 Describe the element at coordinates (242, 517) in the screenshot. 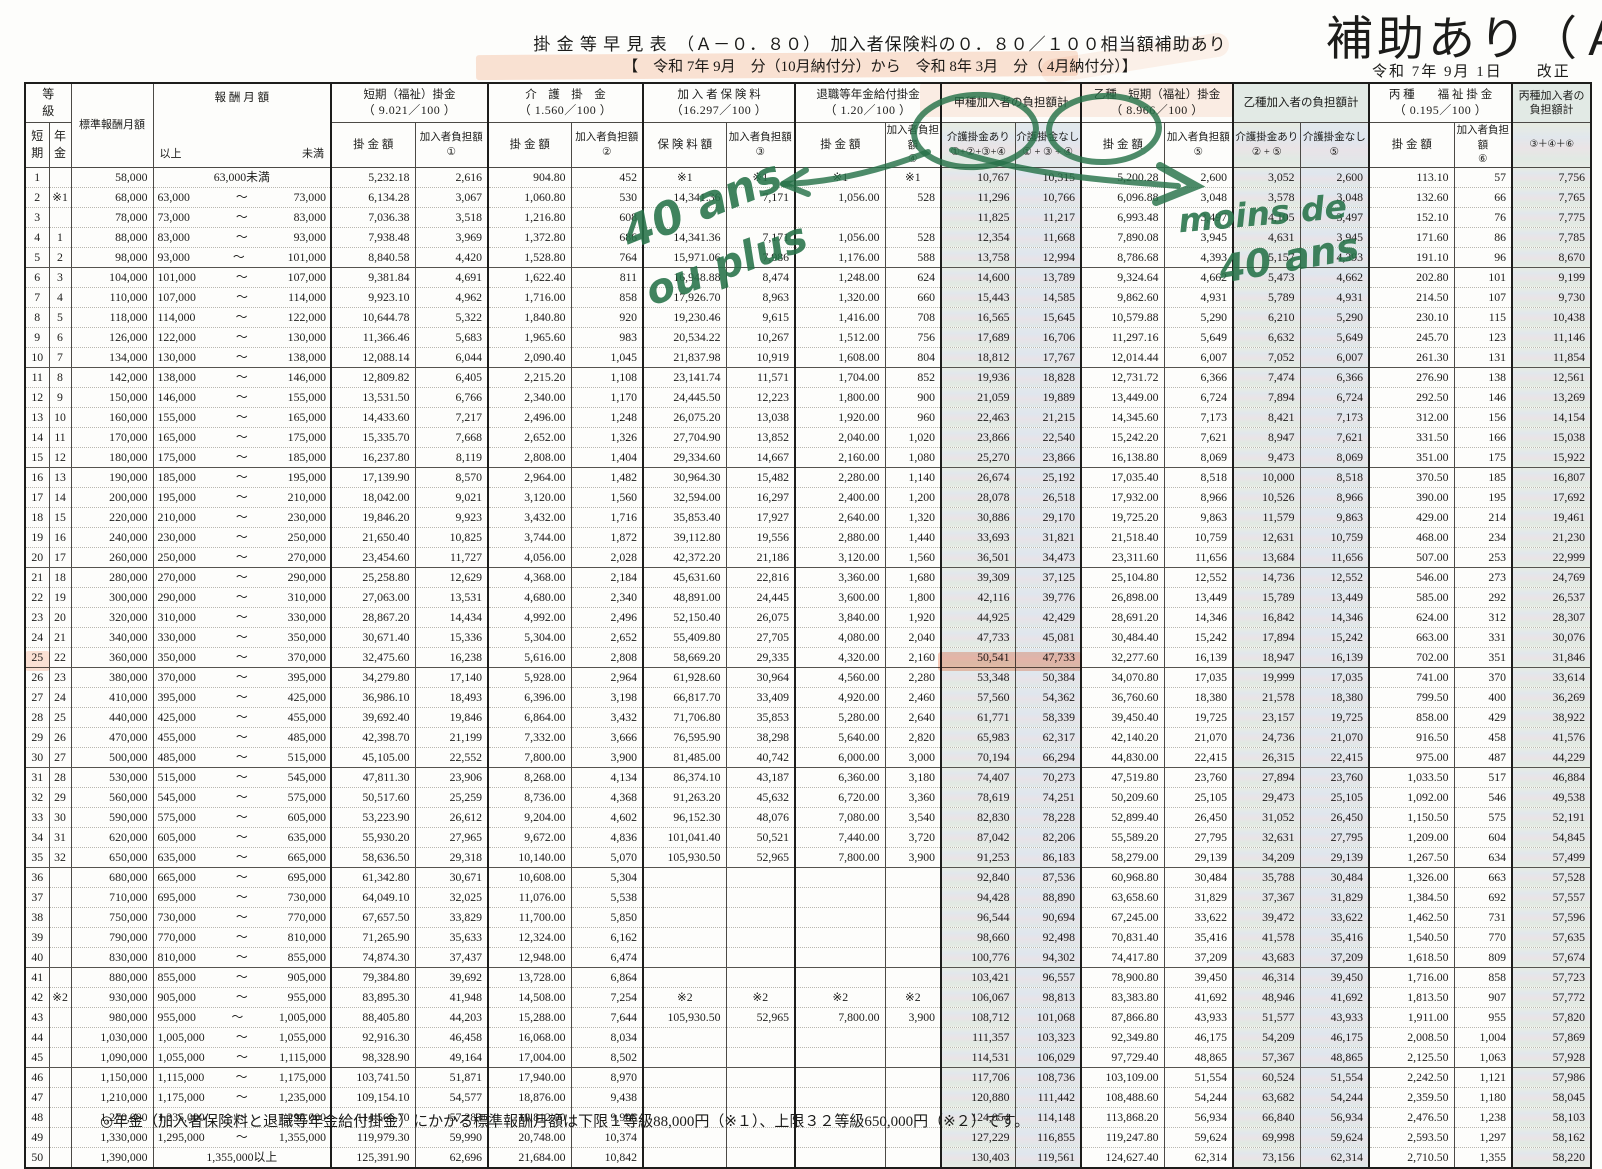

I see `cell: 210,000 ～ 230,000` at that location.